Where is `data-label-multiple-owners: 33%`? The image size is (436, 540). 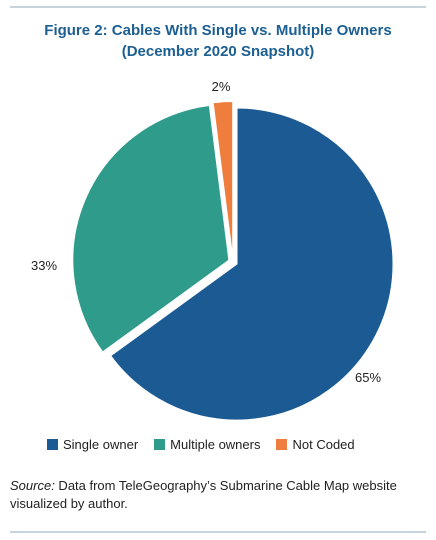 data-label-multiple-owners: 33% is located at coordinates (44, 265).